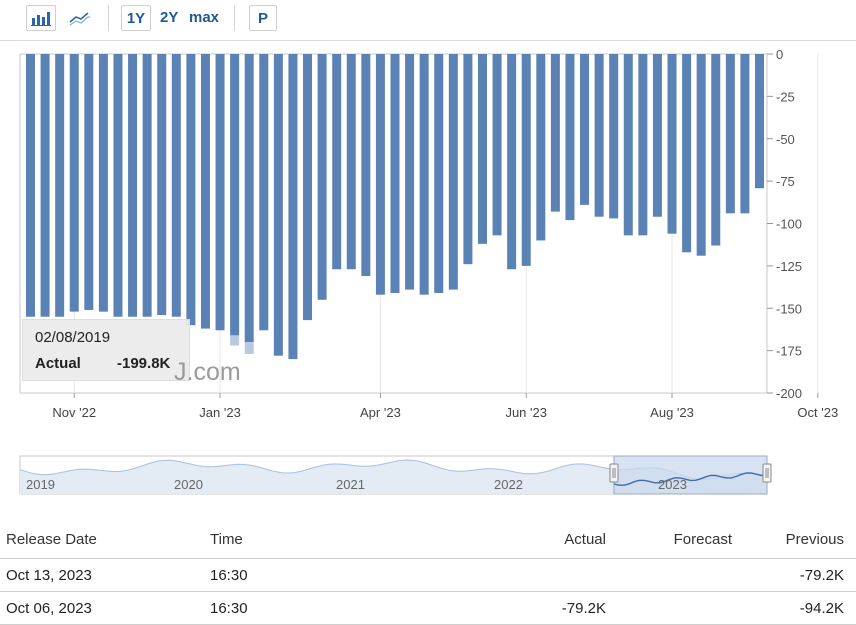 This screenshot has width=856, height=625. What do you see at coordinates (74, 412) in the screenshot?
I see `x-tick-label: Nov '22` at bounding box center [74, 412].